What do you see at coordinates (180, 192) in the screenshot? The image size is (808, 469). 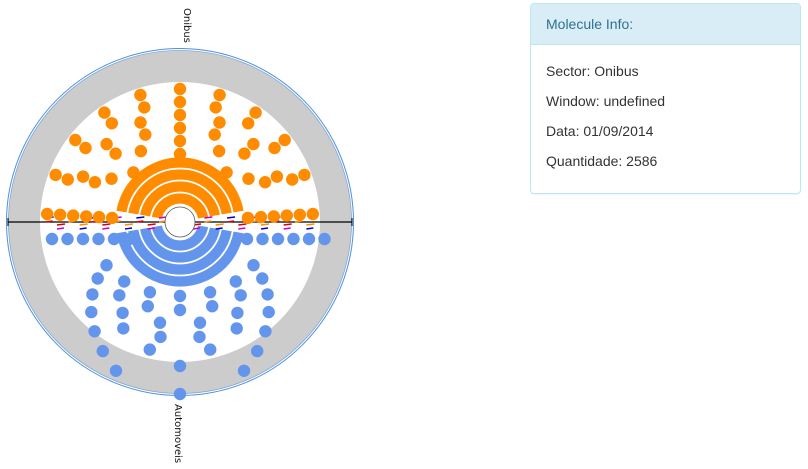 I see `top-arc-band` at bounding box center [180, 192].